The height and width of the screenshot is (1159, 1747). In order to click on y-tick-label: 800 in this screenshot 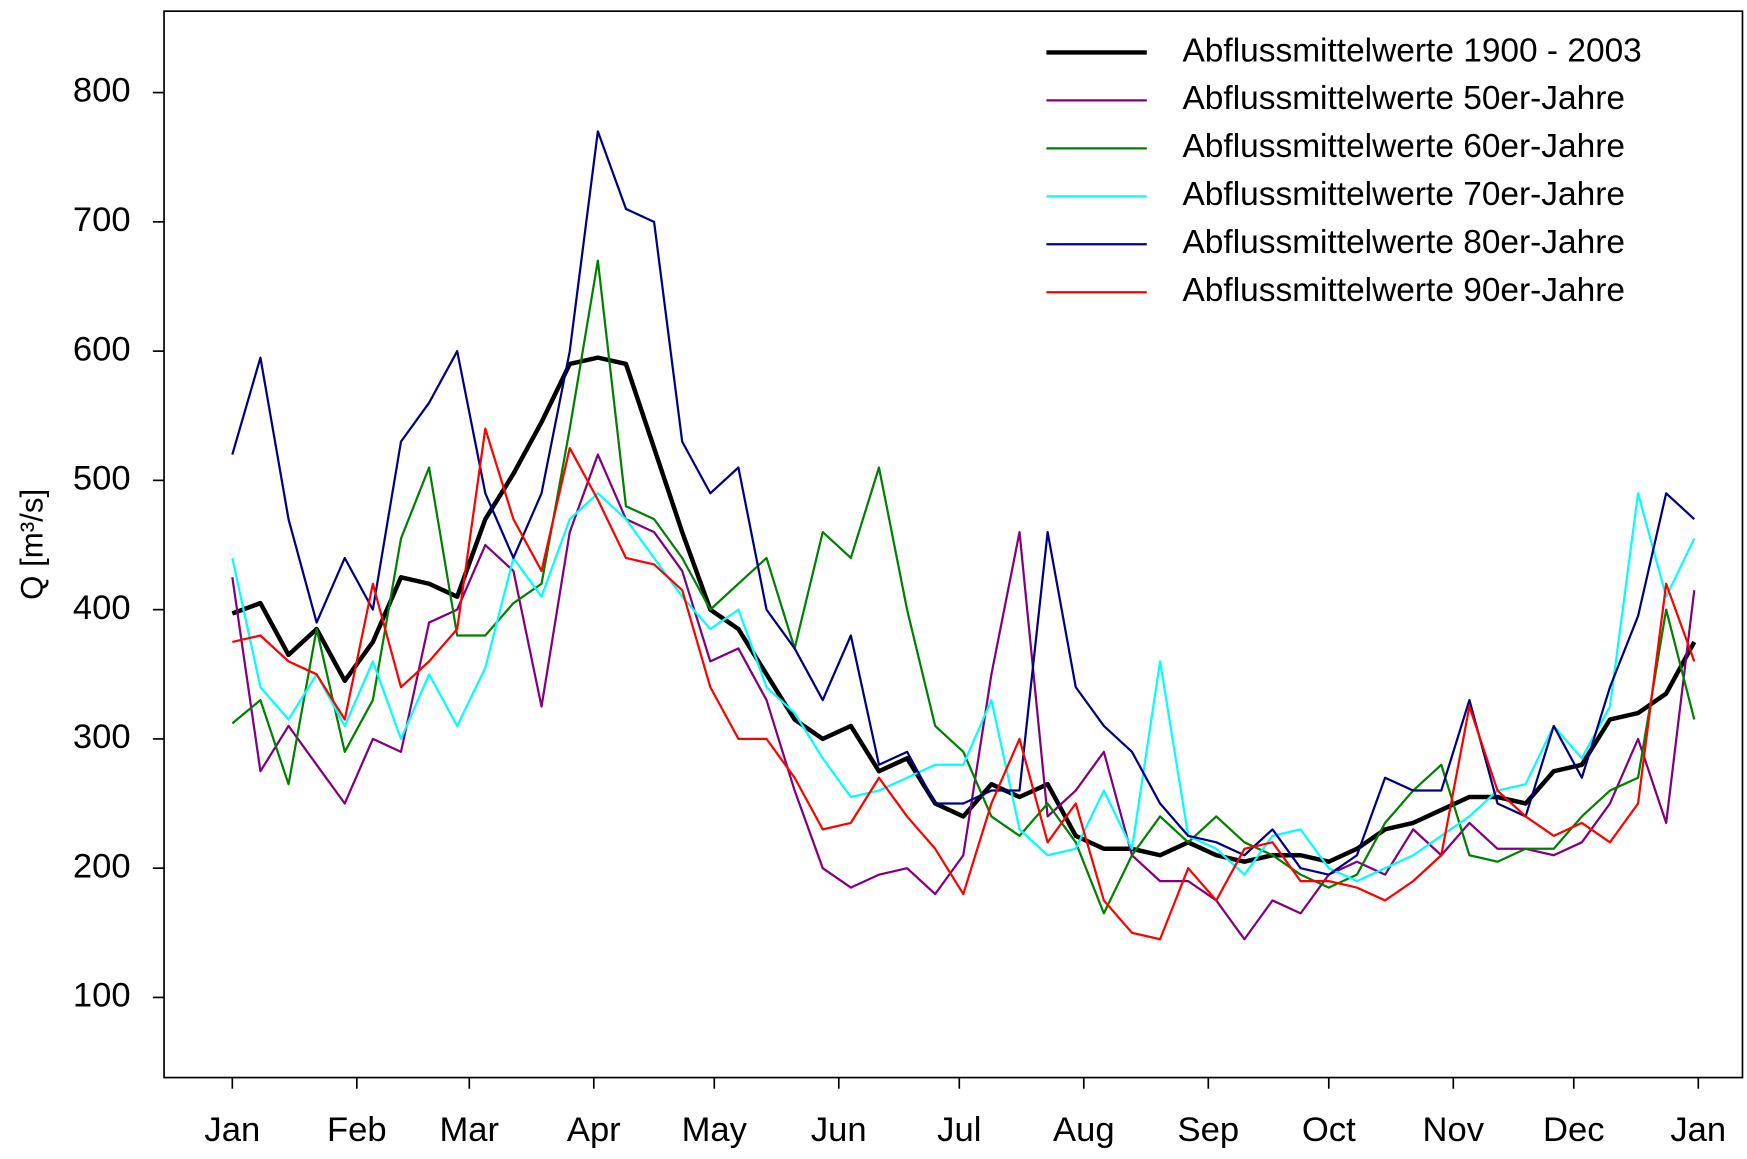, I will do `click(102, 91)`.